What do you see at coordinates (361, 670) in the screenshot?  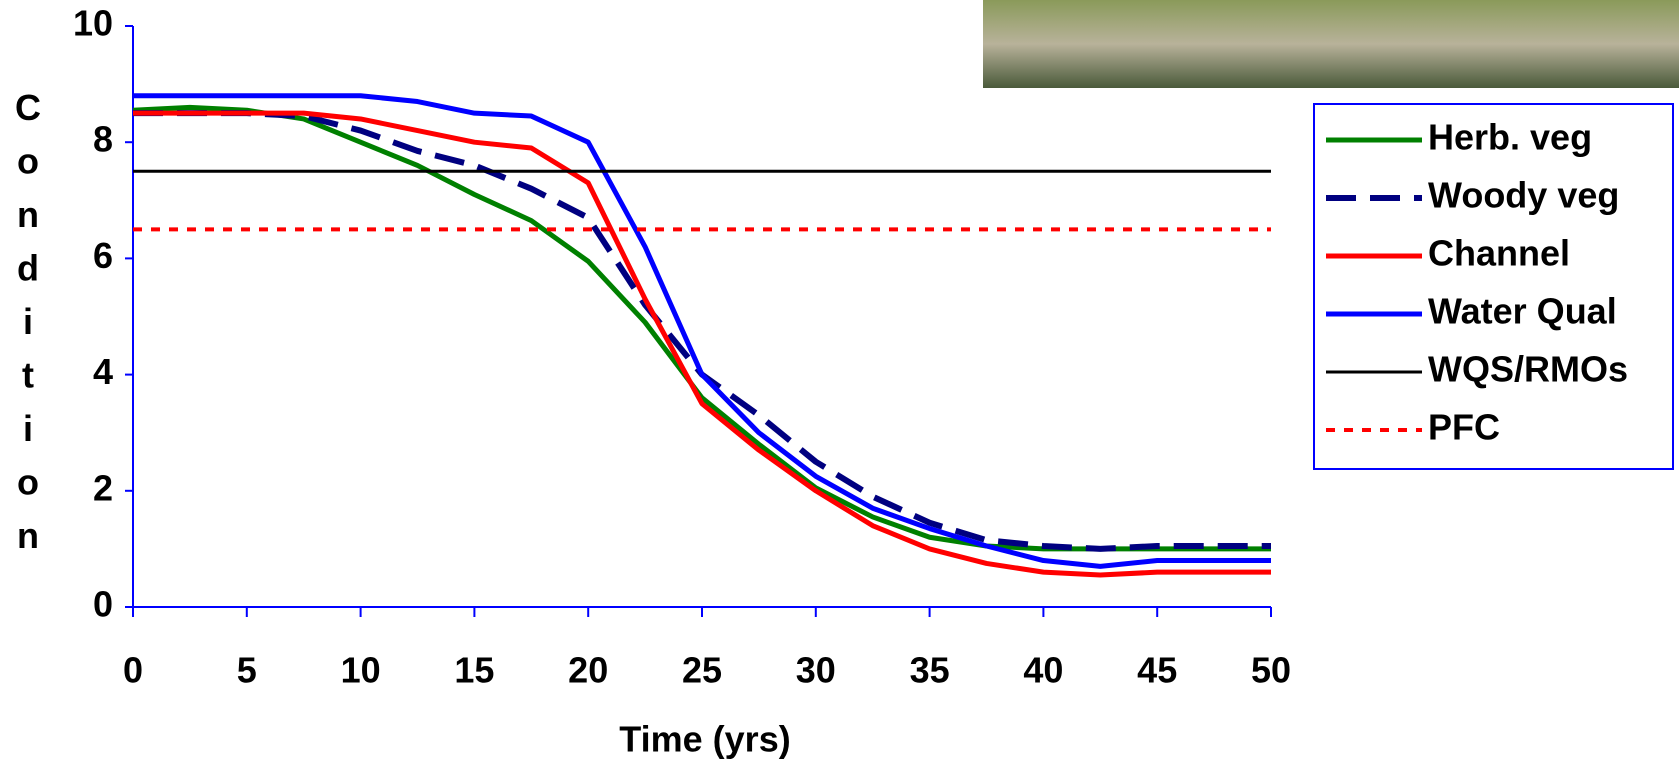 I see `x-tick-label: 10` at bounding box center [361, 670].